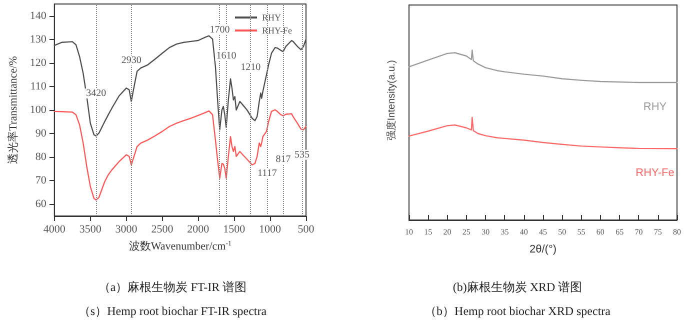 The image size is (690, 324). Describe the element at coordinates (172, 287) in the screenshot. I see `text: （a）麻根生物炭 FT-IR 谱图` at that location.